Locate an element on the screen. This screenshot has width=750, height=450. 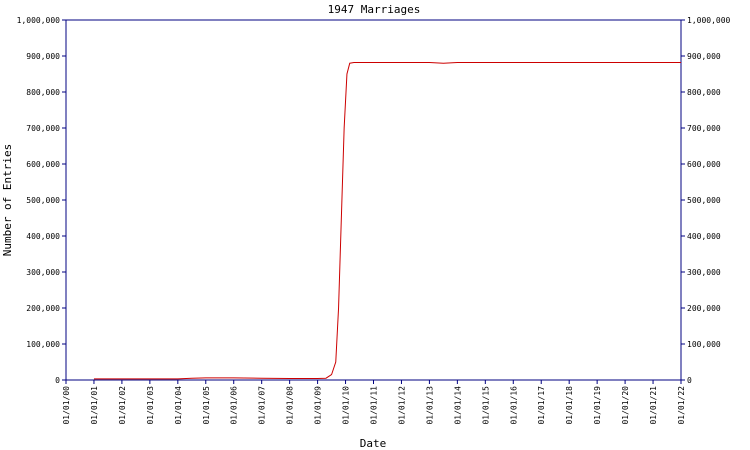
y-tick-label: 0 is located at coordinates (57, 380).